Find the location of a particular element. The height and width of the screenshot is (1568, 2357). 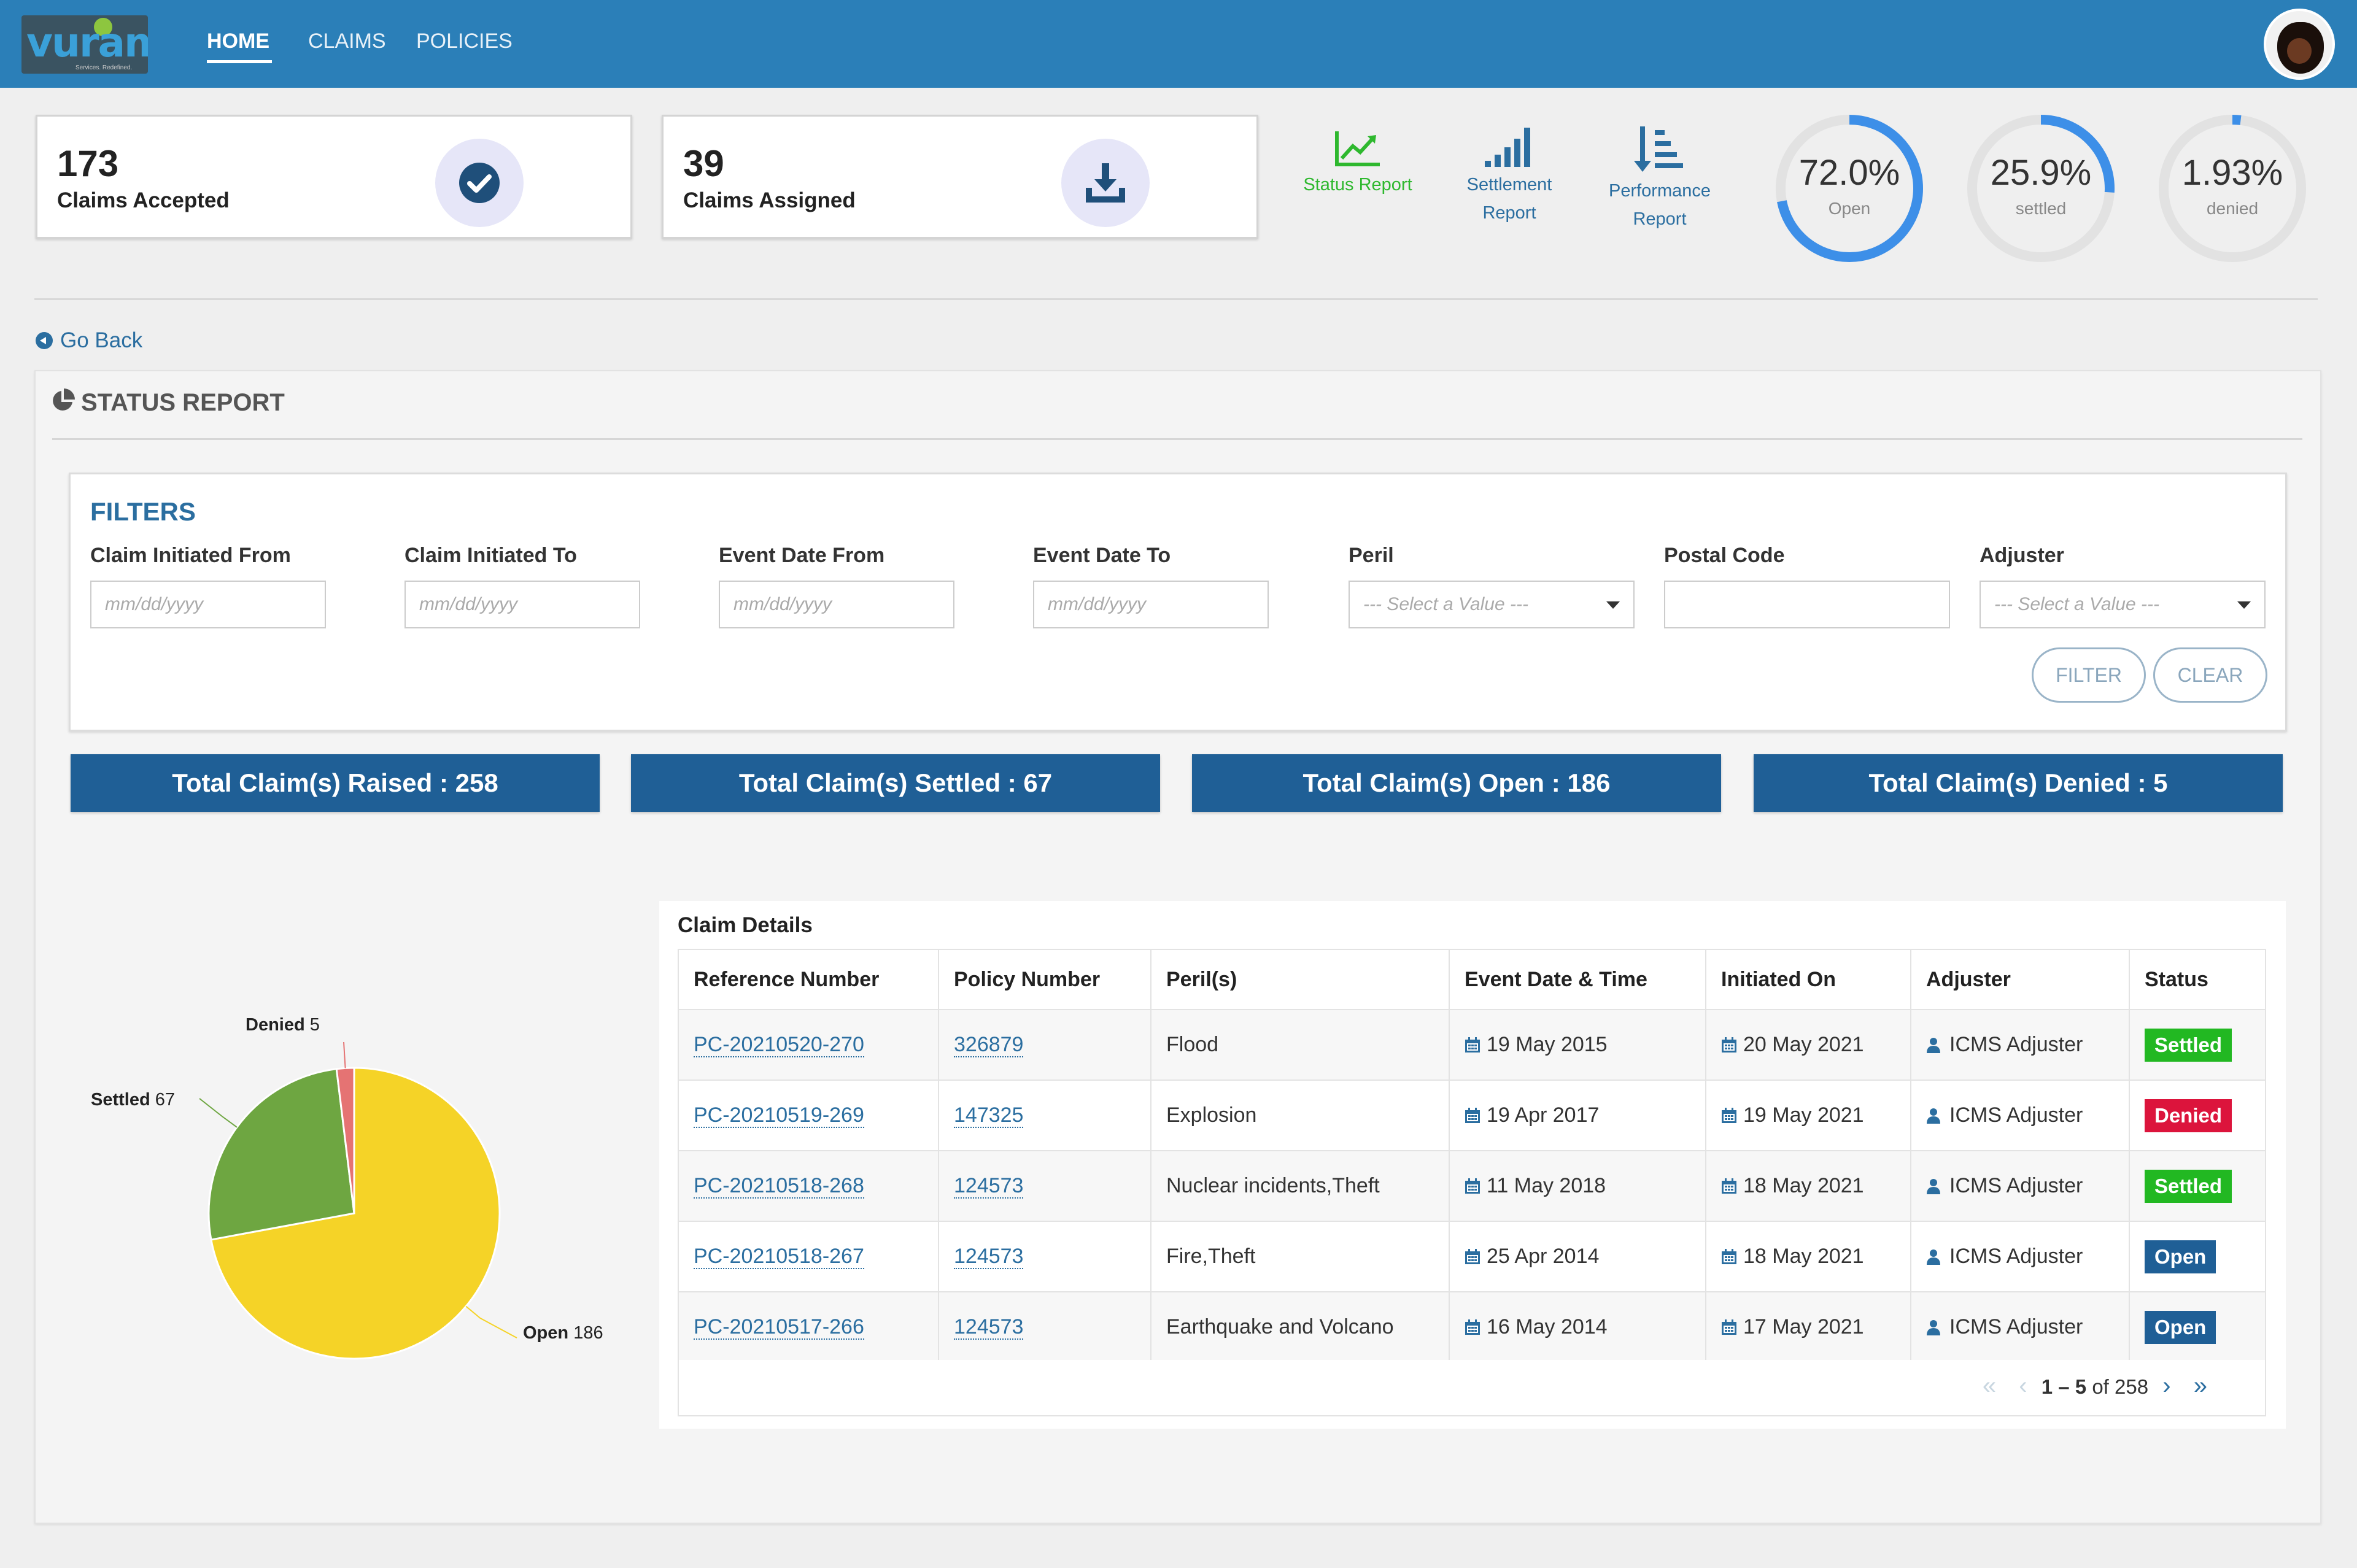

performance-report-label-line2: Report is located at coordinates (1660, 219).